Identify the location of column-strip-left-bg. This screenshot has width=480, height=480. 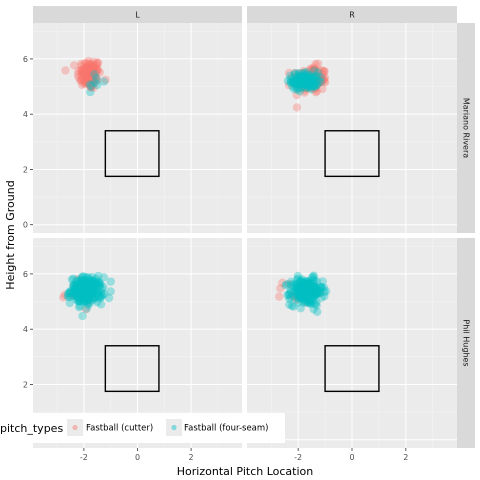
(137, 14).